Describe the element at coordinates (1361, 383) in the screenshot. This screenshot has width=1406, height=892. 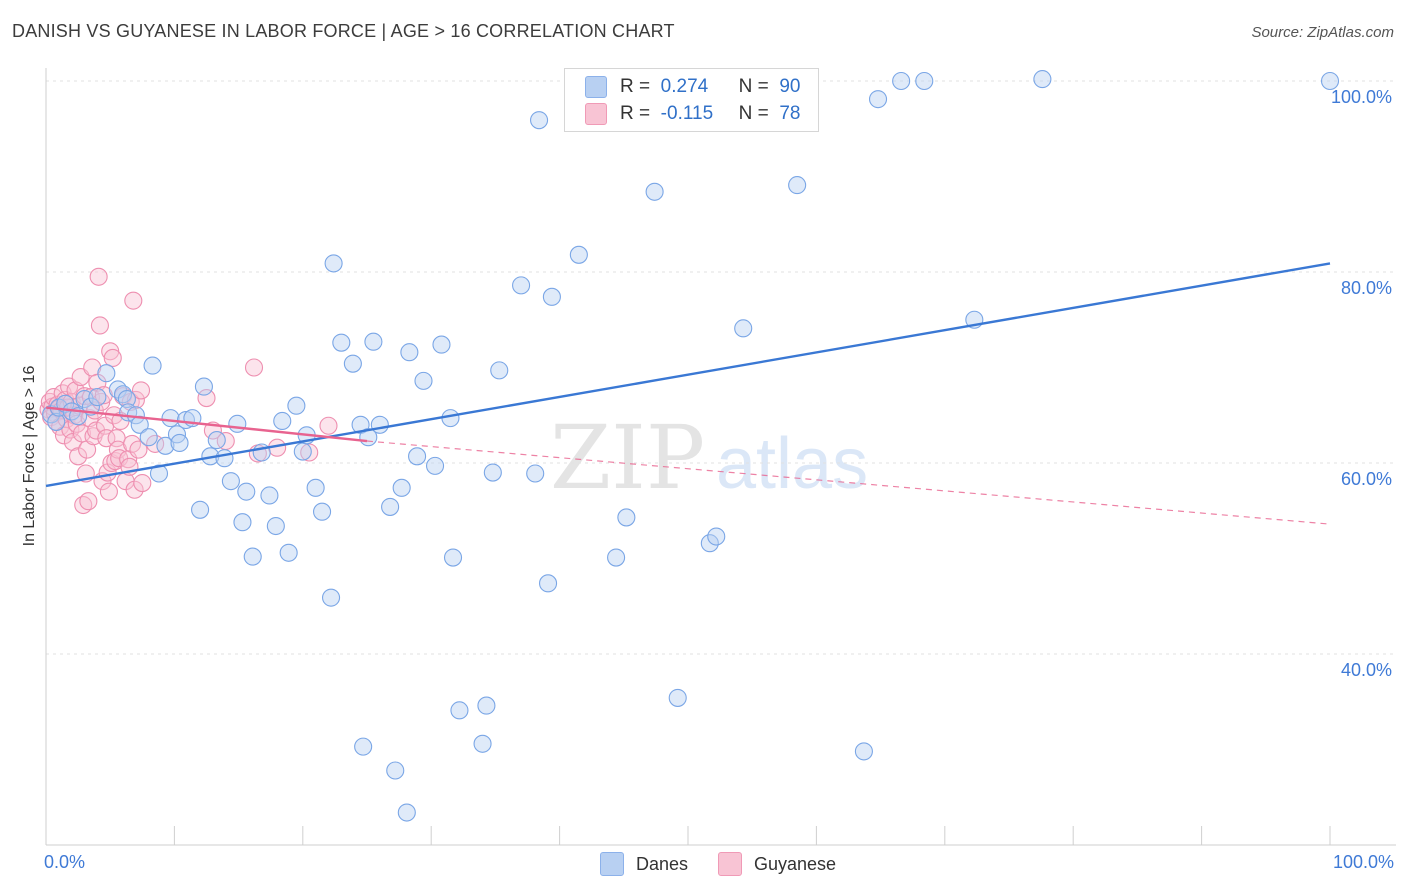
I see `y-tick-labels: 40.0% 60.0% 80.0% 100.0%` at that location.